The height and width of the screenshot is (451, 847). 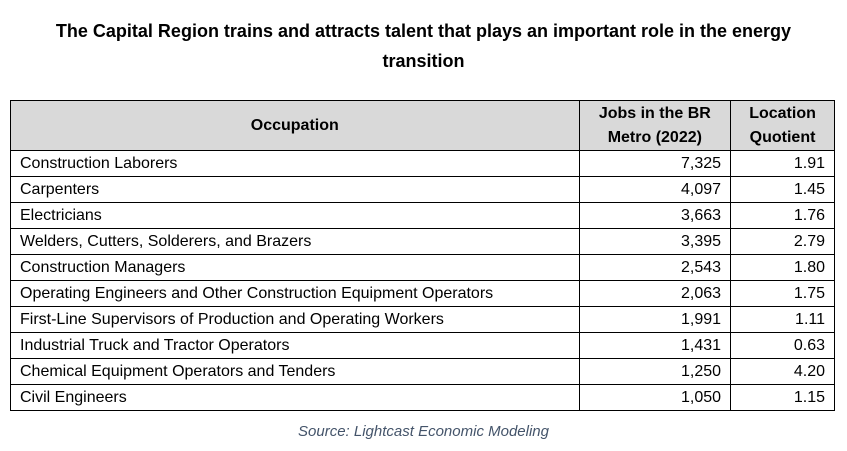 What do you see at coordinates (295, 125) in the screenshot?
I see `column-header: Occupation` at bounding box center [295, 125].